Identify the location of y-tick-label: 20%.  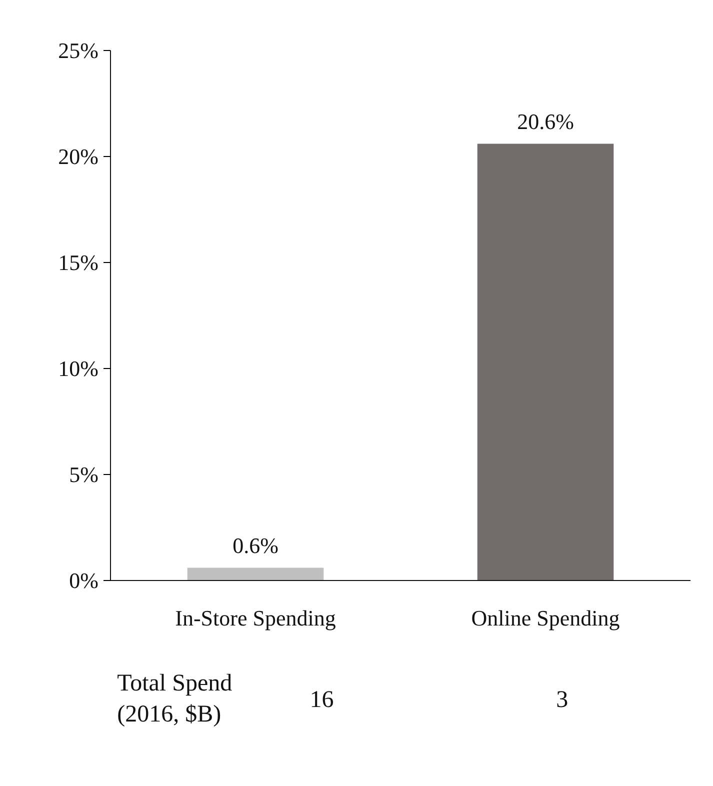
(78, 156).